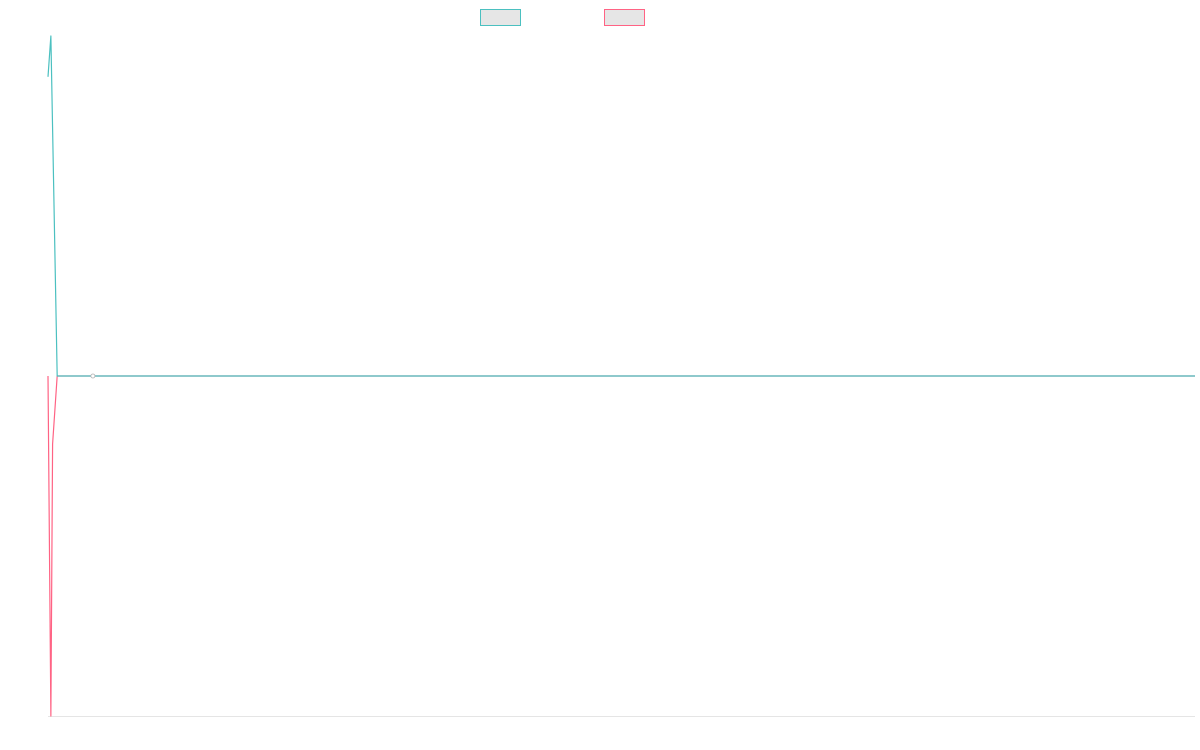 The image size is (1200, 750). What do you see at coordinates (562, 17) in the screenshot?
I see `legend` at bounding box center [562, 17].